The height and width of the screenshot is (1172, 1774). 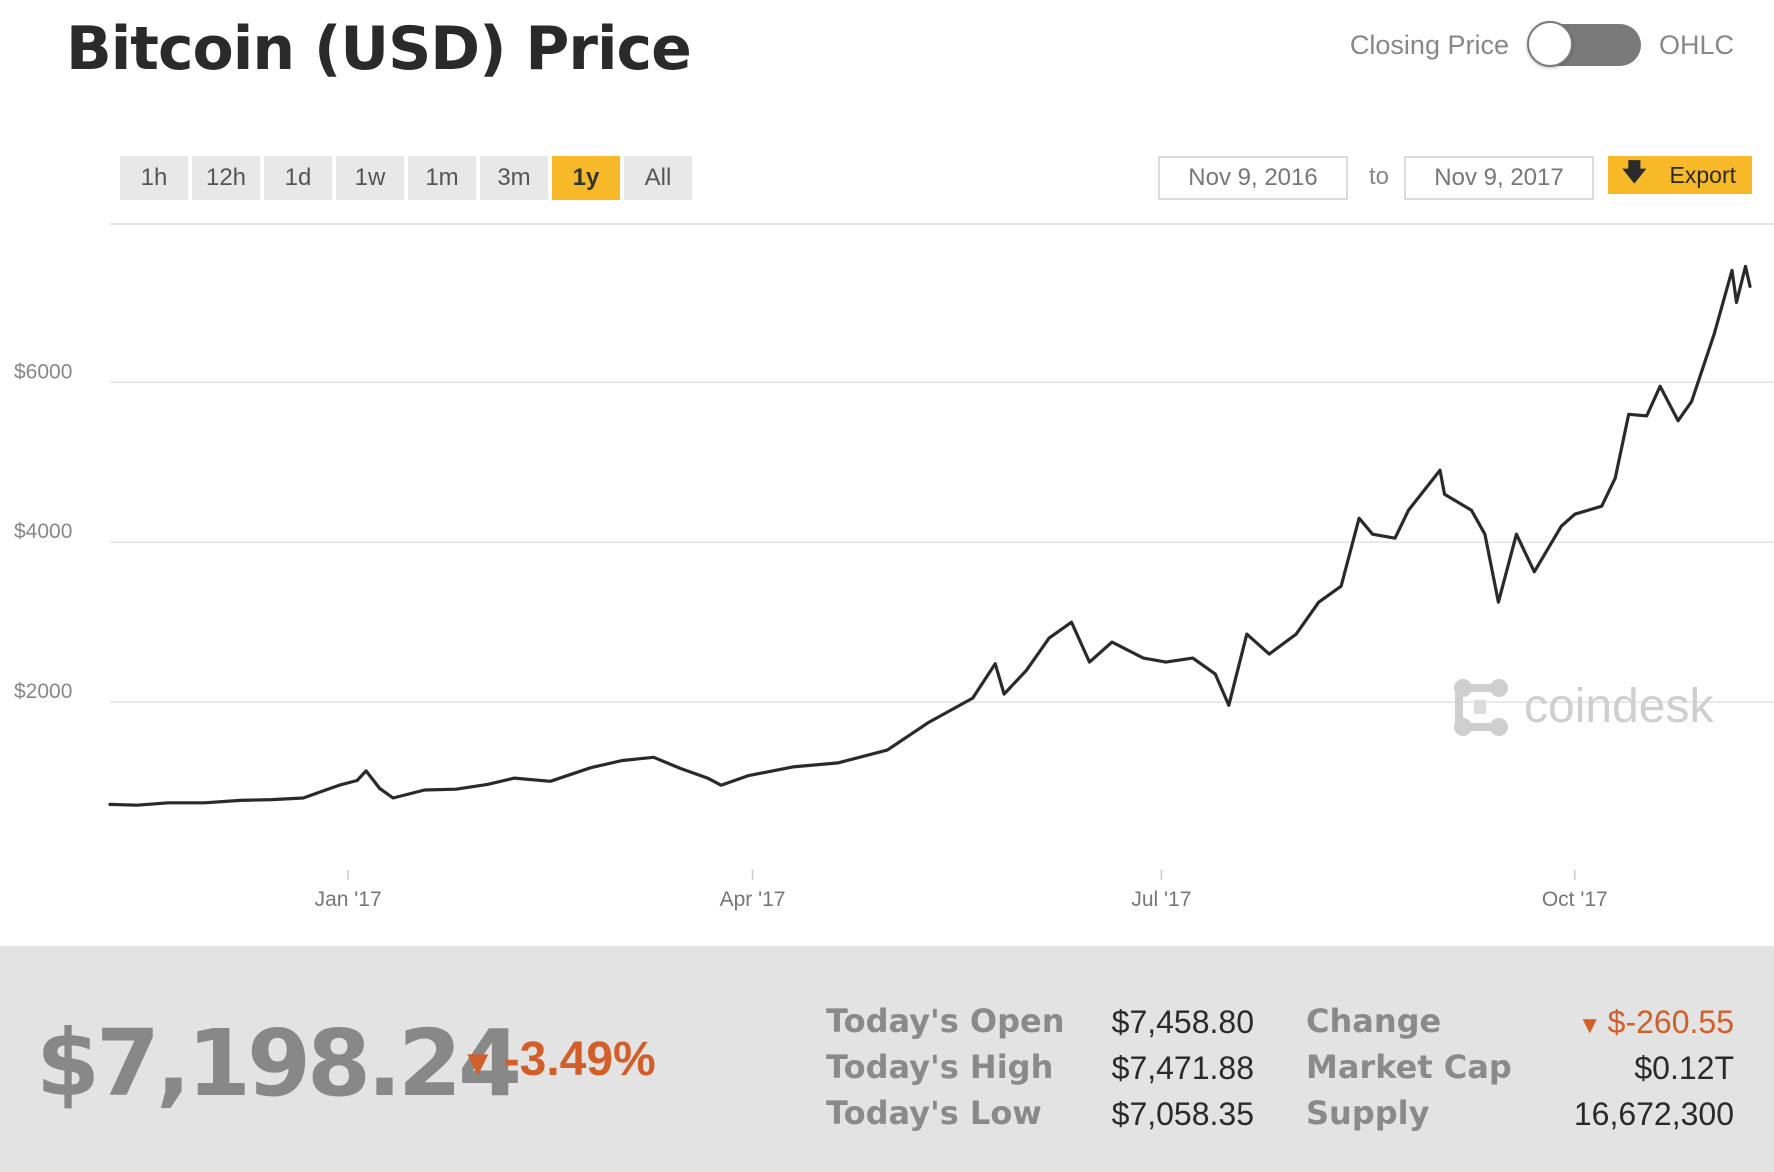 I want to click on down-triangle-small-icon: ▼, so click(x=1589, y=1025).